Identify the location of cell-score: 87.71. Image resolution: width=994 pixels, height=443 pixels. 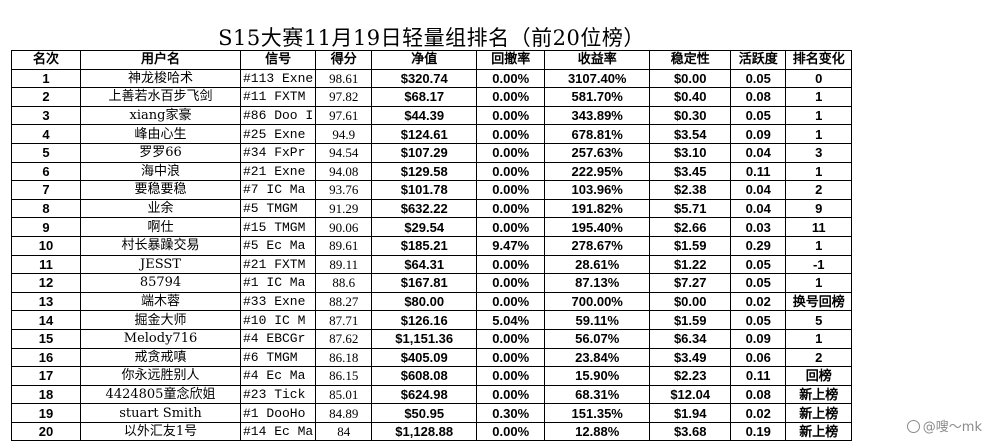
(344, 320).